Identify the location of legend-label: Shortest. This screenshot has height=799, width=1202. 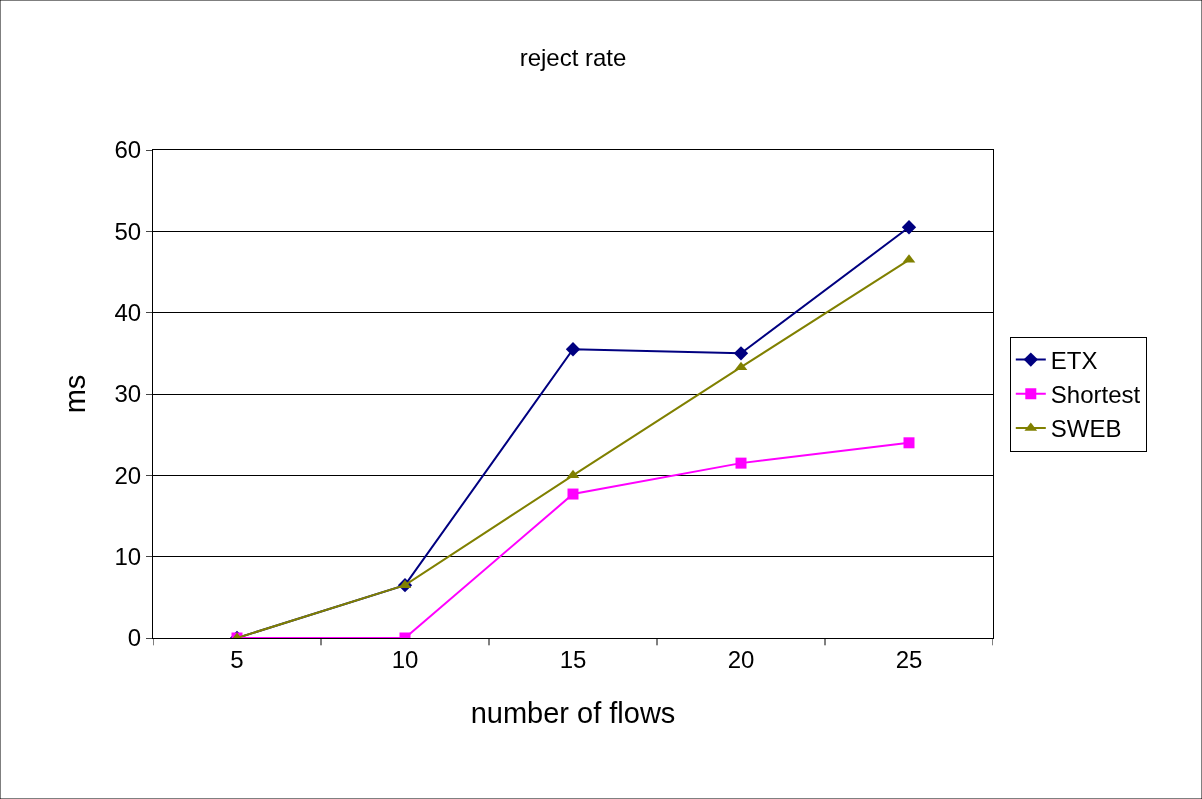
(1095, 395).